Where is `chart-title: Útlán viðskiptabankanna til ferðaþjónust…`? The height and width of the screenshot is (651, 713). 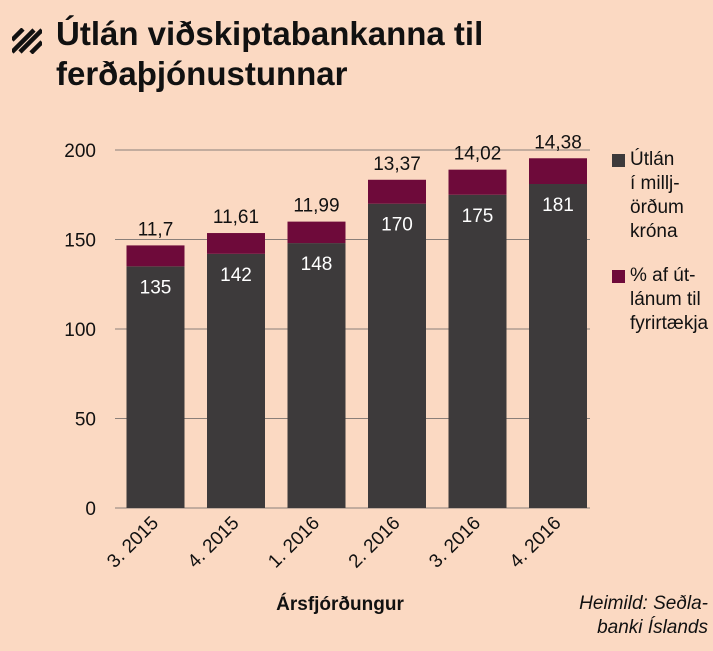 chart-title: Útlán viðskiptabankanna til ferðaþjónust… is located at coordinates (366, 54).